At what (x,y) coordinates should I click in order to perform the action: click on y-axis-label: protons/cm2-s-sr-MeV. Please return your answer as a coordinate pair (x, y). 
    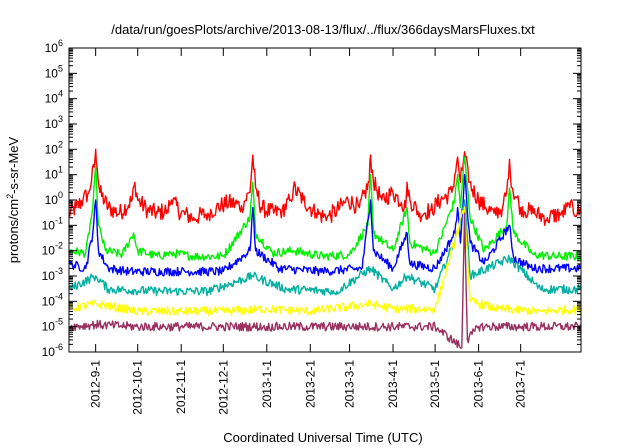
    Looking at the image, I should click on (13, 199).